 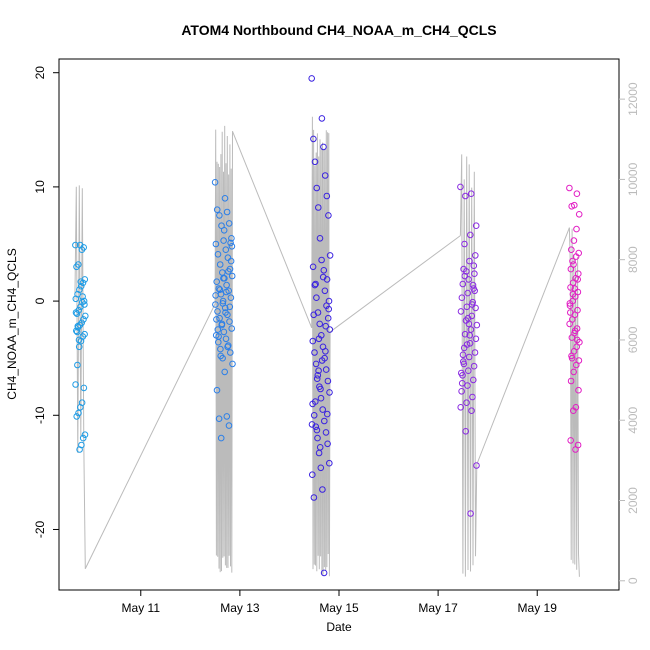 I want to click on y2-tick-label: 6000, so click(x=633, y=339).